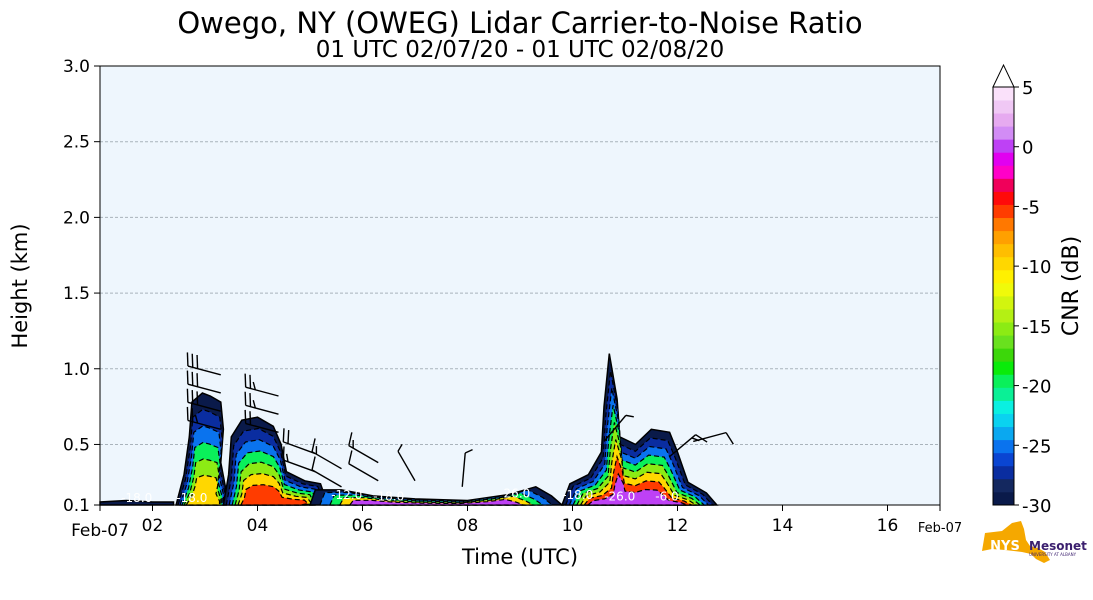  What do you see at coordinates (1036, 446) in the screenshot?
I see `colorbar-tick-label: -25` at bounding box center [1036, 446].